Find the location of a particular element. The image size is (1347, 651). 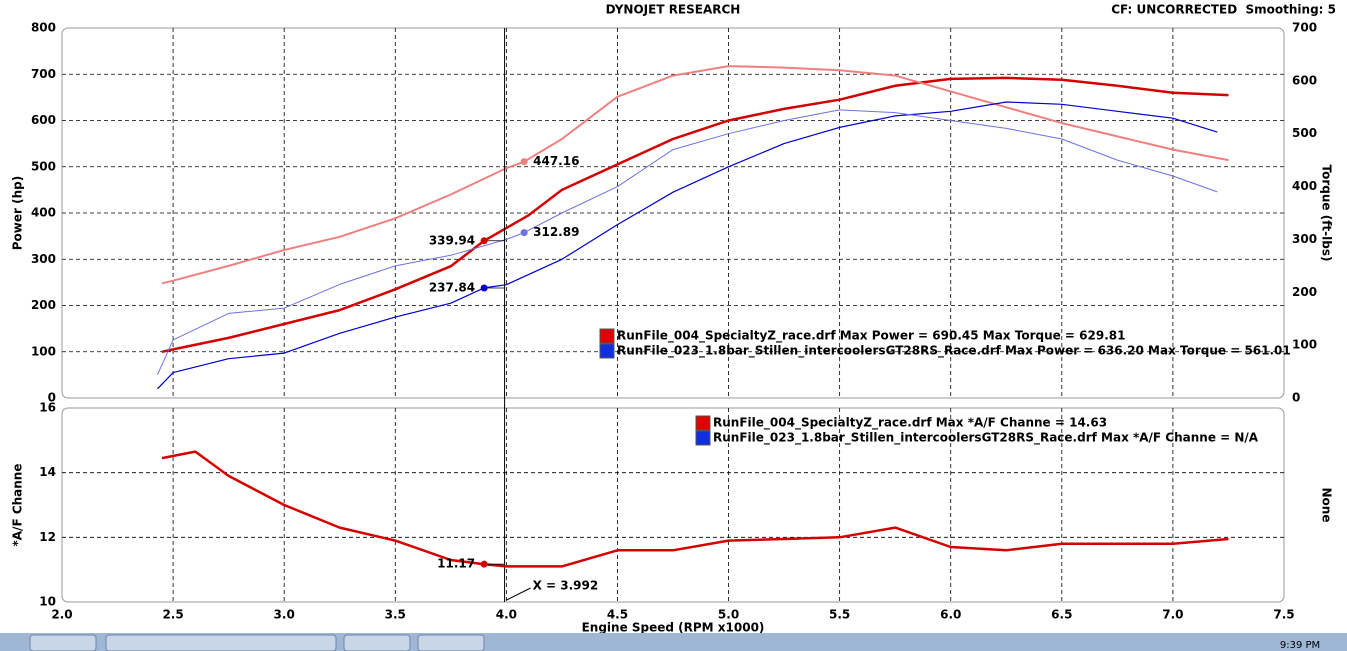

cursor-leader is located at coordinates (518, 594).